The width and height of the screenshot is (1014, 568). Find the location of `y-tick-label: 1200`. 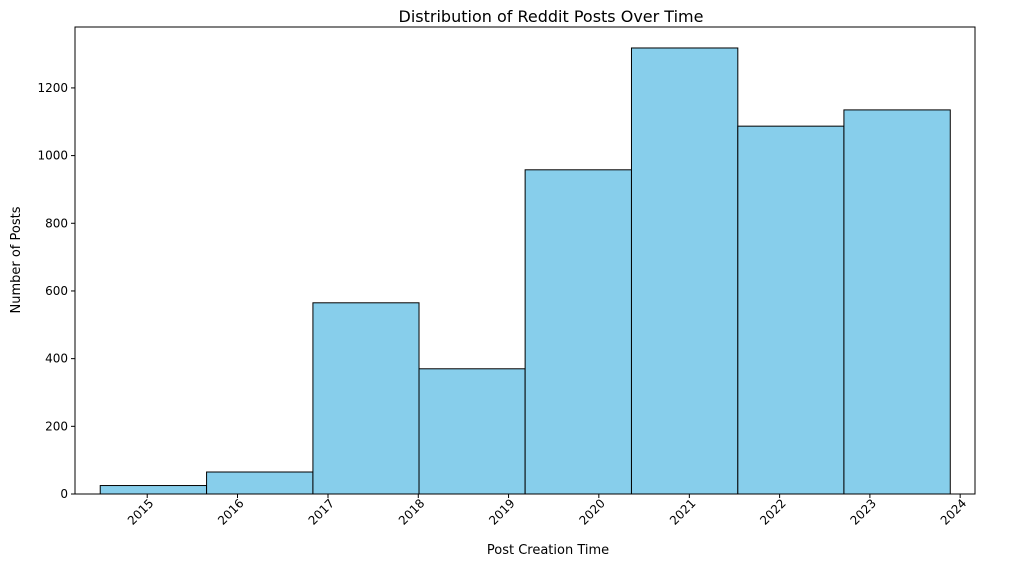

y-tick-label: 1200 is located at coordinates (52, 88).